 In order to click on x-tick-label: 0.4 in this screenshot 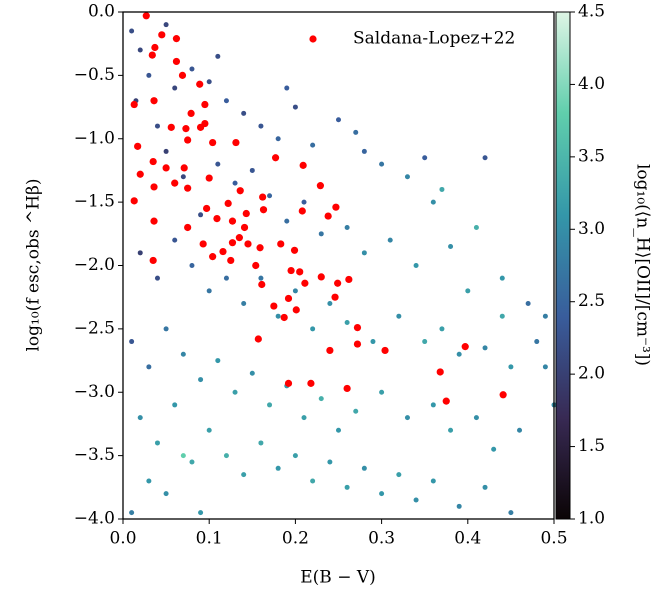, I will do `click(467, 539)`.